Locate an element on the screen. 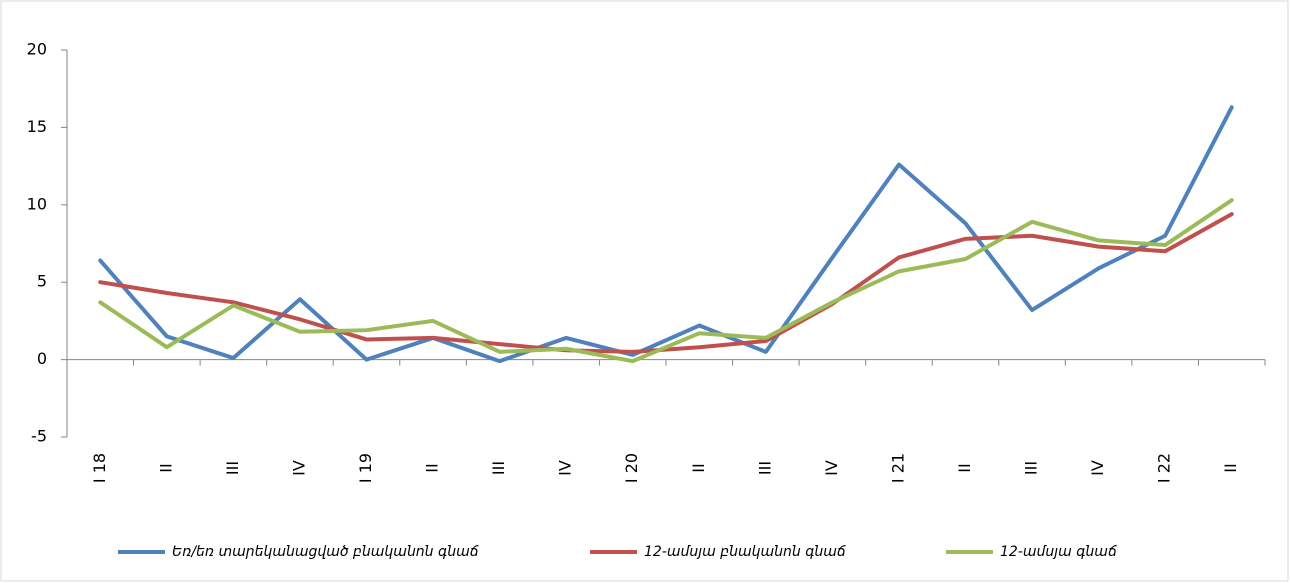 Image resolution: width=1290 pixels, height=583 pixels. legend-label: 12-ամսյա բնականոն գնաճ is located at coordinates (745, 552).